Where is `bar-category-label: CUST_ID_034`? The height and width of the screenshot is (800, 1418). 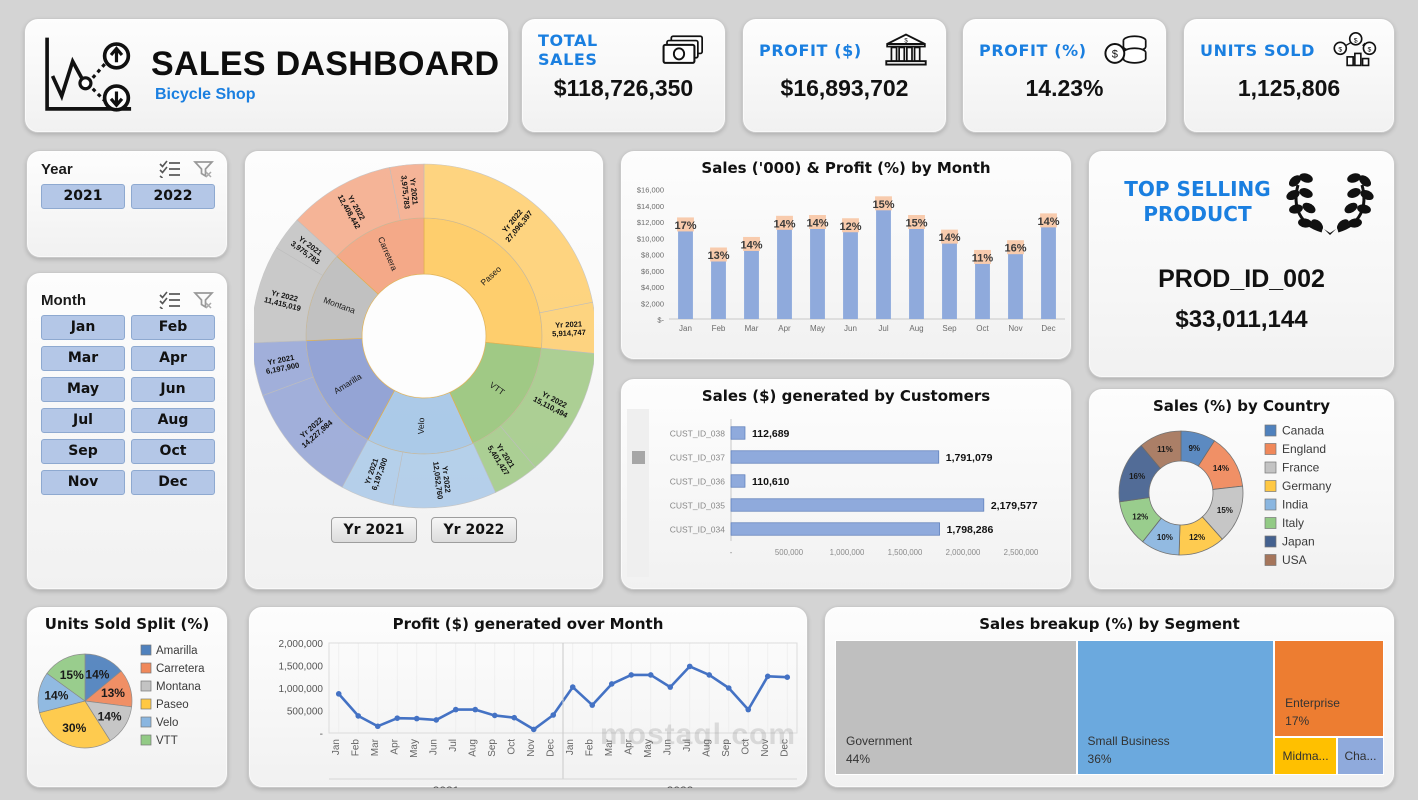 bar-category-label: CUST_ID_034 is located at coordinates (698, 530).